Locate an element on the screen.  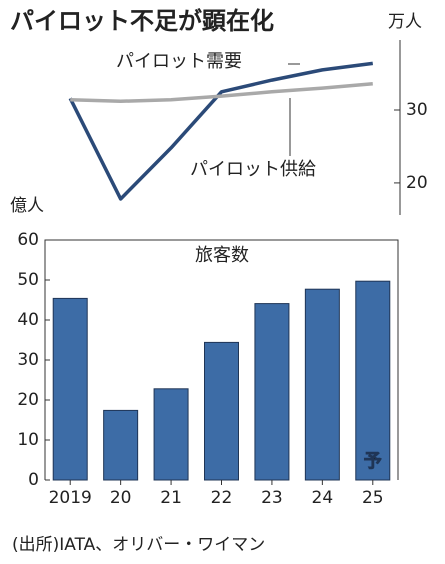
annotation: 予 is located at coordinates (373, 461).